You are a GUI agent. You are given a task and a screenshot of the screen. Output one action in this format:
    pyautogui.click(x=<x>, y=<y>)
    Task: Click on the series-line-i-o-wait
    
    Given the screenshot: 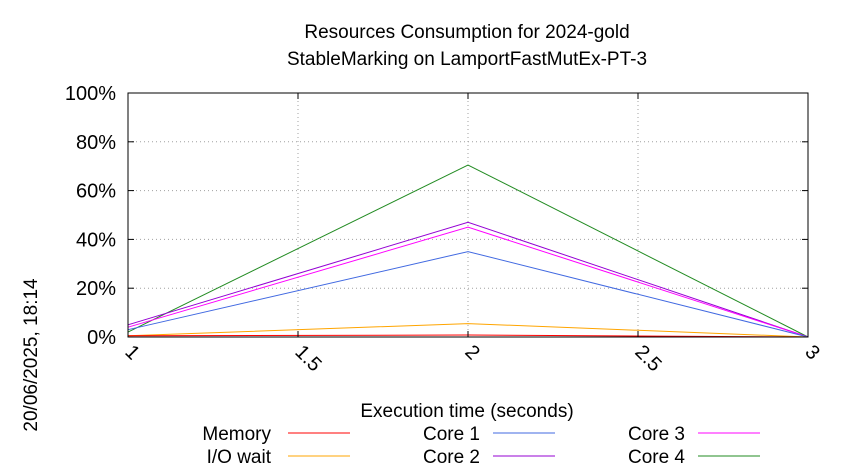 What is the action you would take?
    pyautogui.click(x=468, y=330)
    